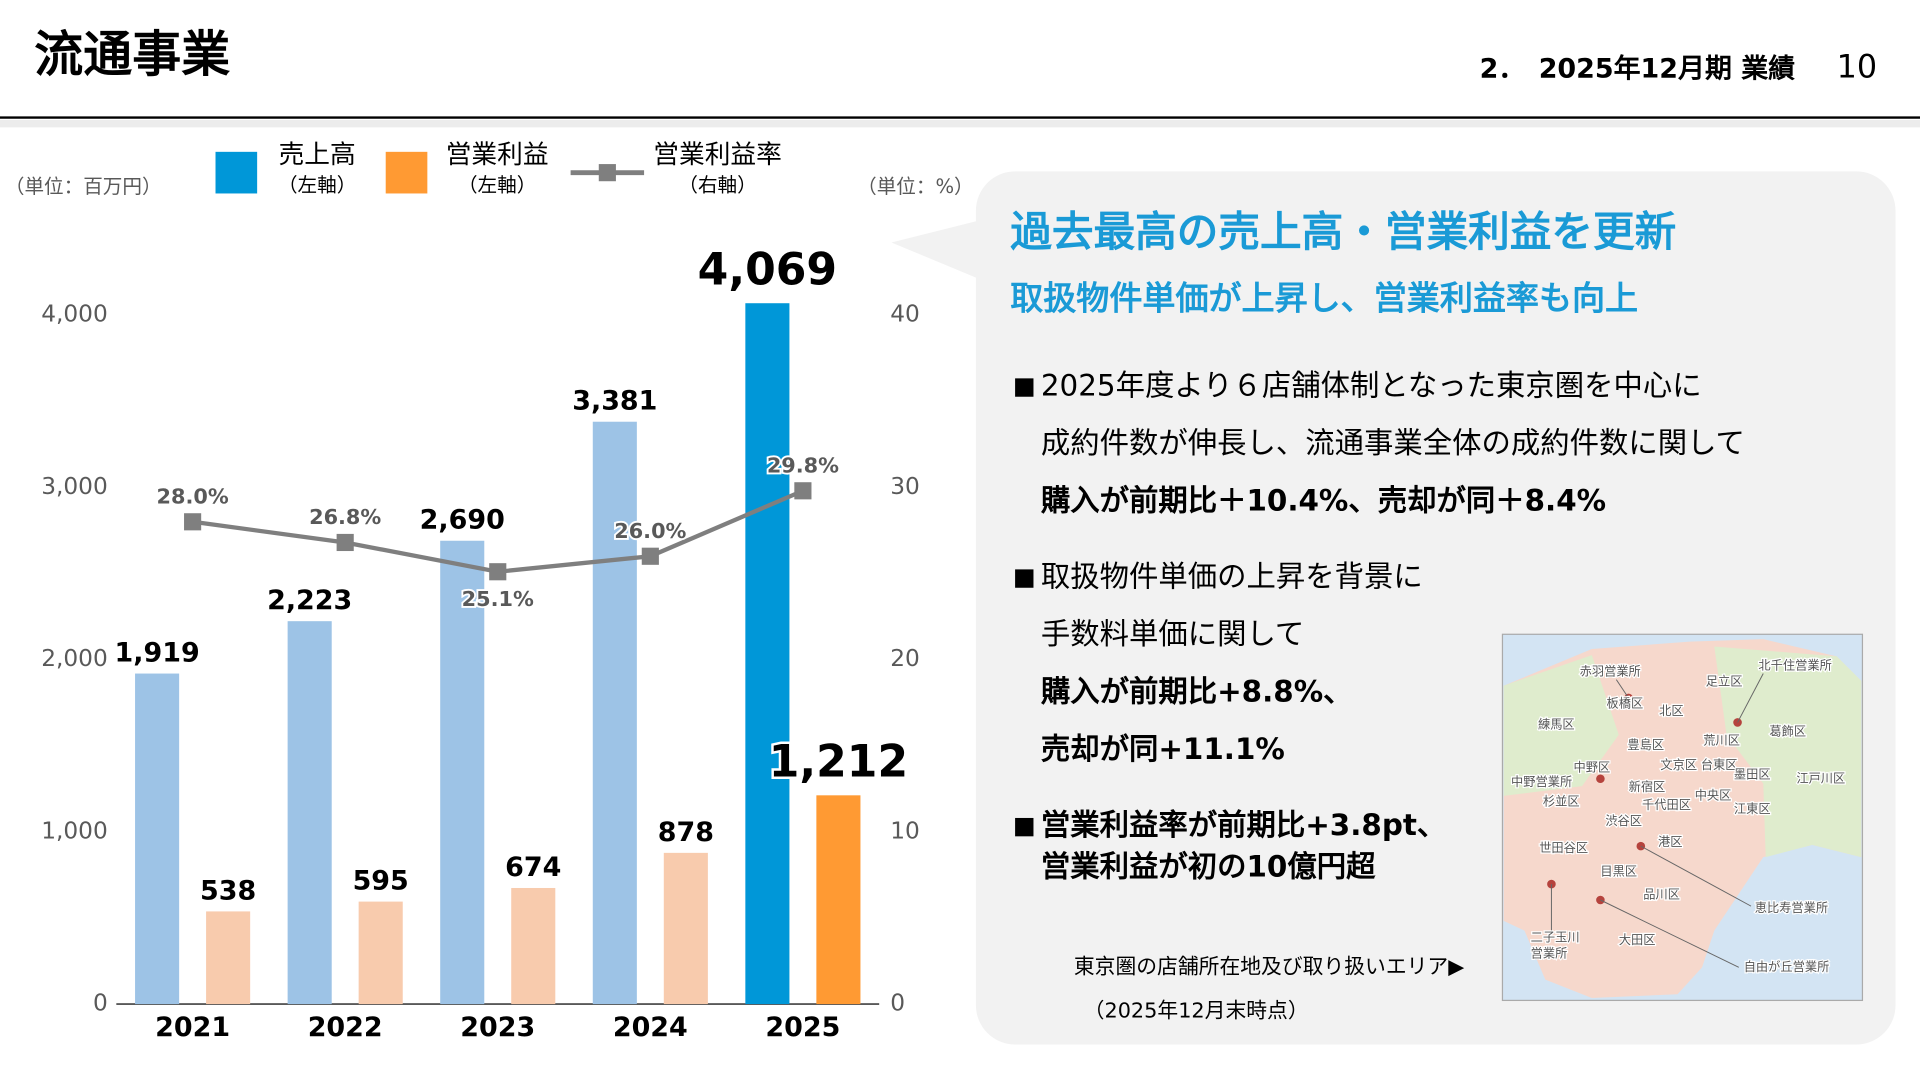 The height and width of the screenshot is (1080, 1920). Describe the element at coordinates (74, 658) in the screenshot. I see `y-tick-label: 2,000` at that location.